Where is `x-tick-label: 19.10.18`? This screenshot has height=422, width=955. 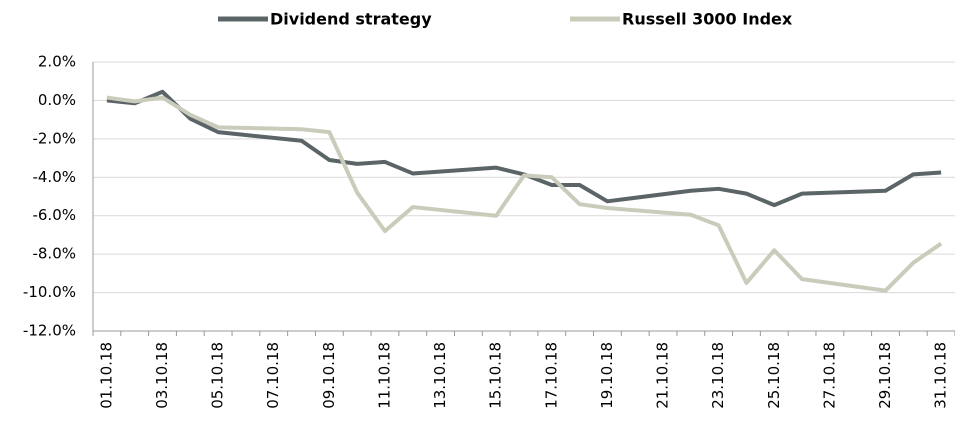
x-tick-label: 19.10.18 is located at coordinates (607, 375).